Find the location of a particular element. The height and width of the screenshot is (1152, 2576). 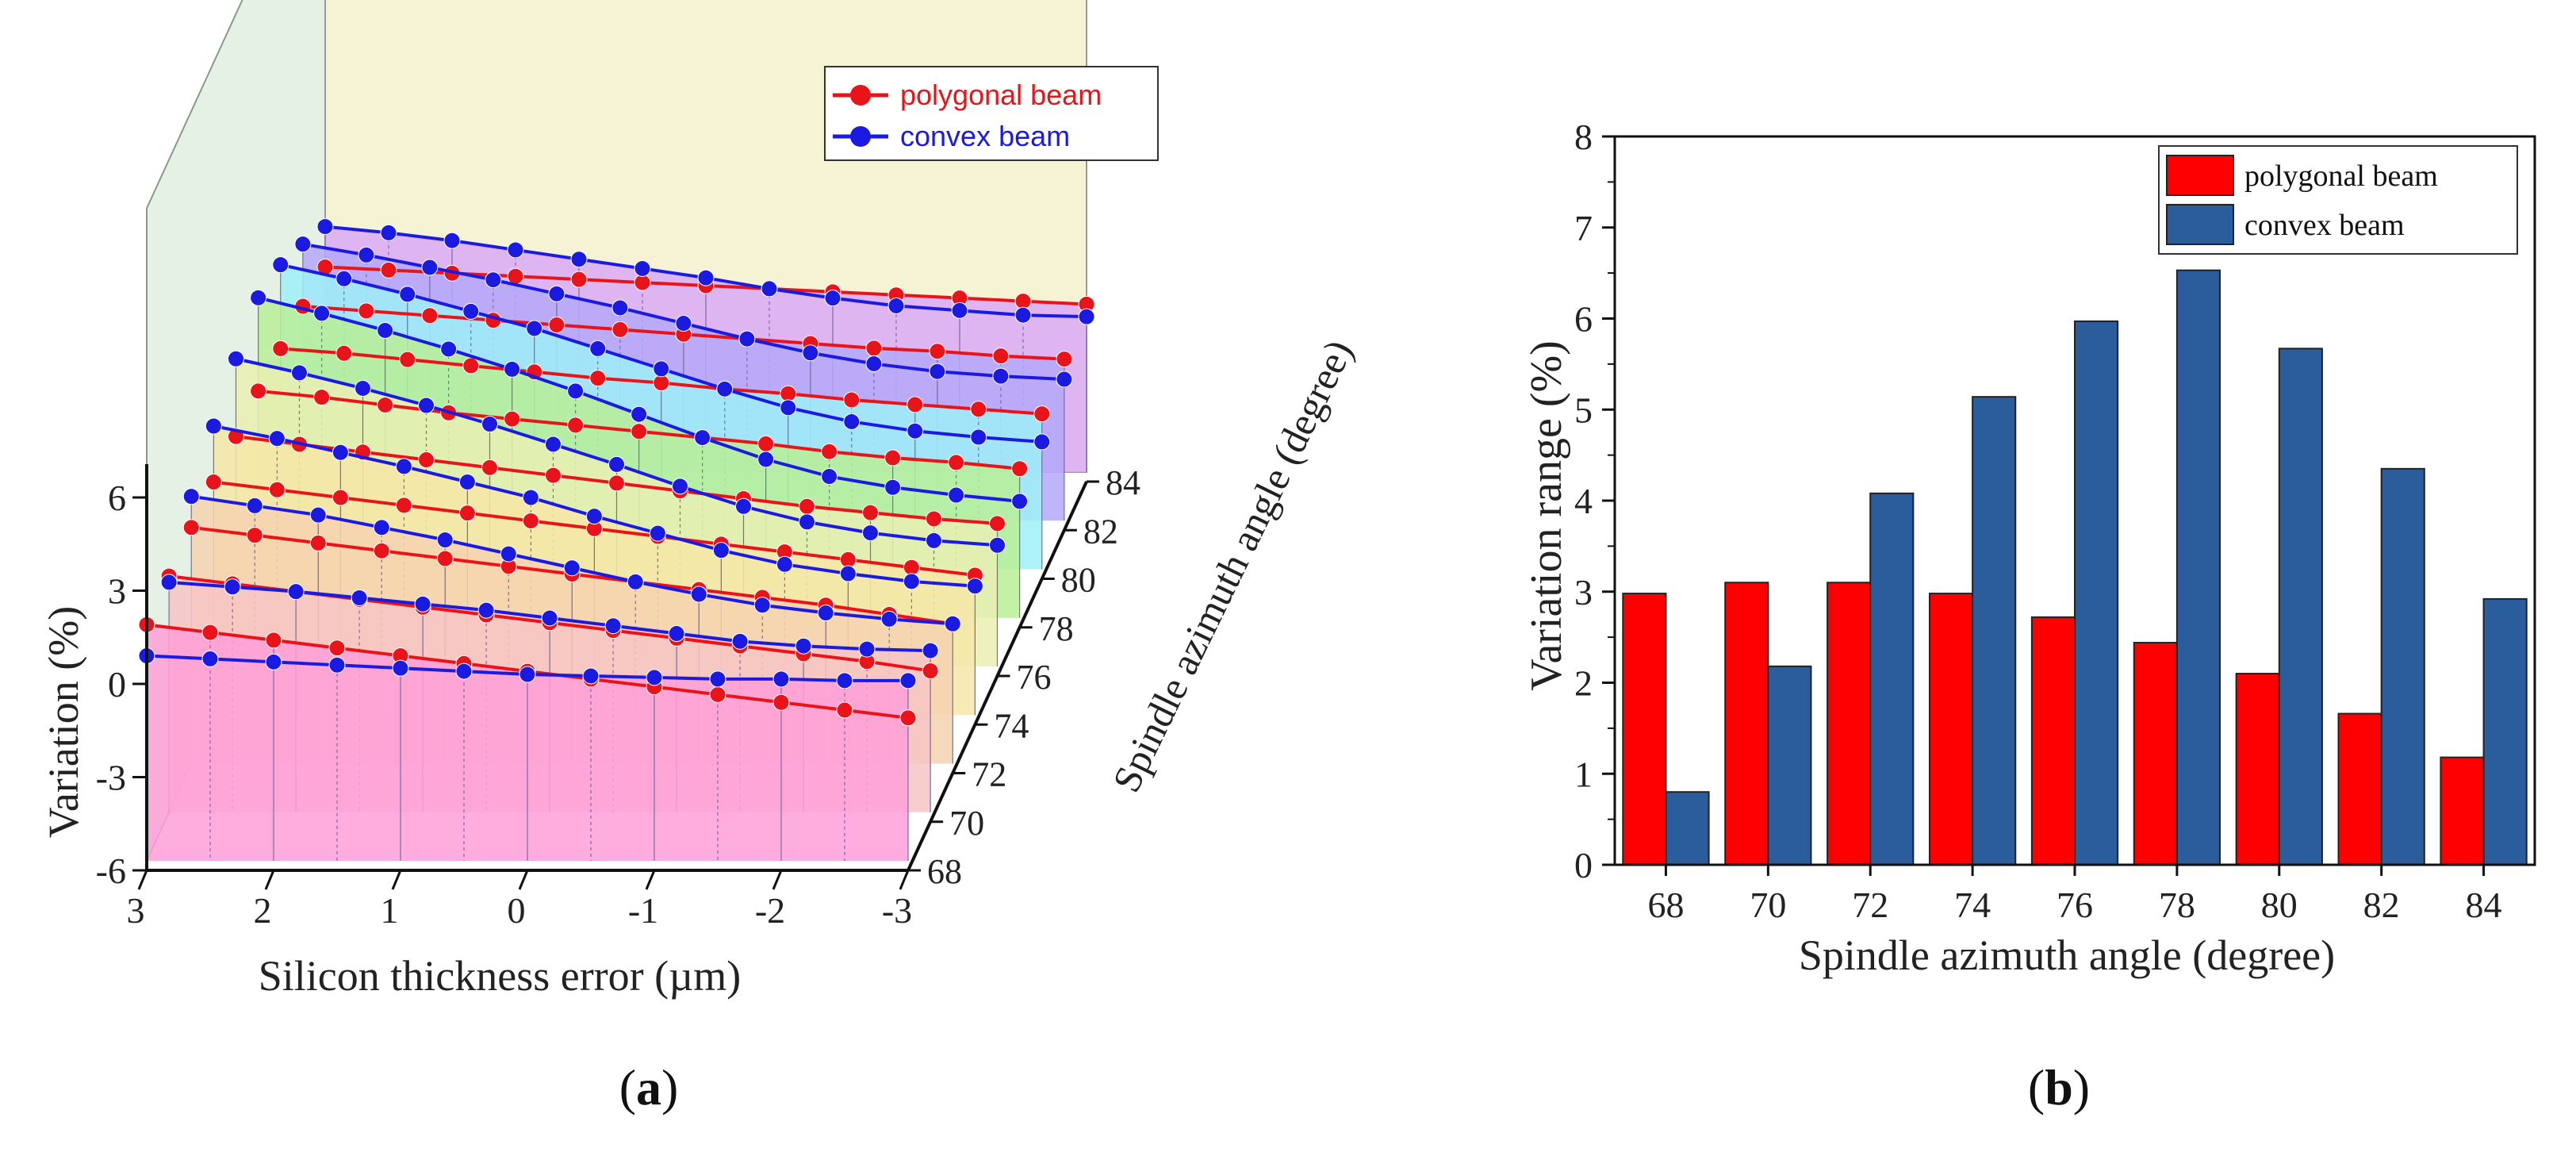

panel-a-caption-letter: a is located at coordinates (648, 1087).